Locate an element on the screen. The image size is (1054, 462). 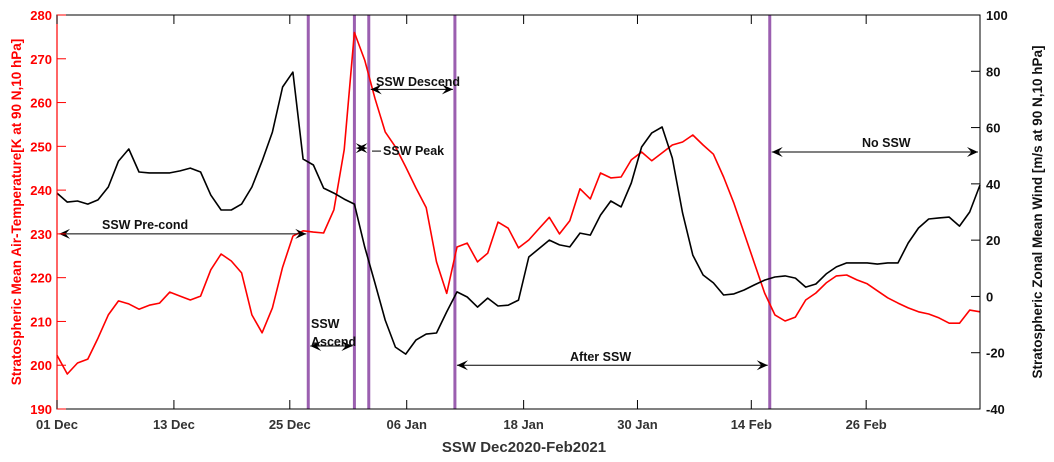
x-tick-label: 26 Feb is located at coordinates (866, 424).